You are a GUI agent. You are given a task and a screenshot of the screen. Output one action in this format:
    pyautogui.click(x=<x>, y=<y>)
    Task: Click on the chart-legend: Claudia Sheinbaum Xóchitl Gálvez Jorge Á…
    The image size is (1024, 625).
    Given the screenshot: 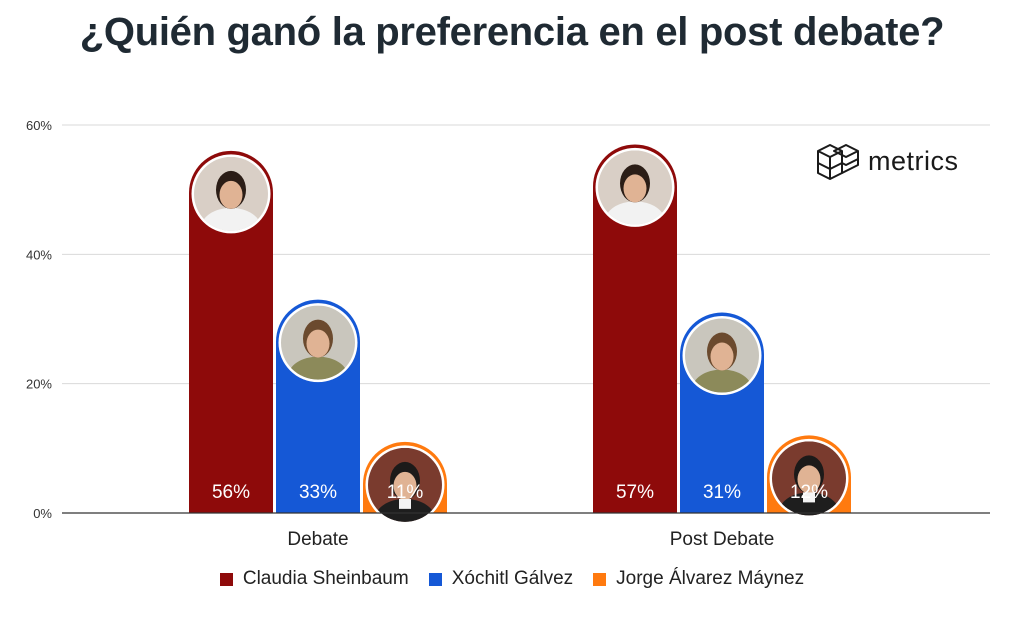 What is the action you would take?
    pyautogui.click(x=512, y=579)
    